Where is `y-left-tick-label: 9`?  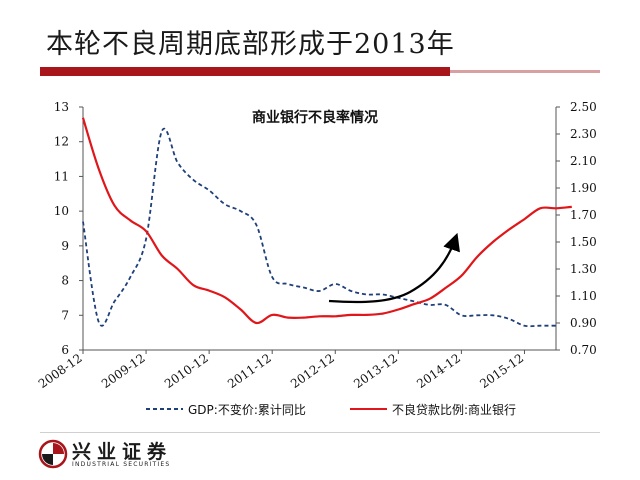 y-left-tick-label: 9 is located at coordinates (65, 246).